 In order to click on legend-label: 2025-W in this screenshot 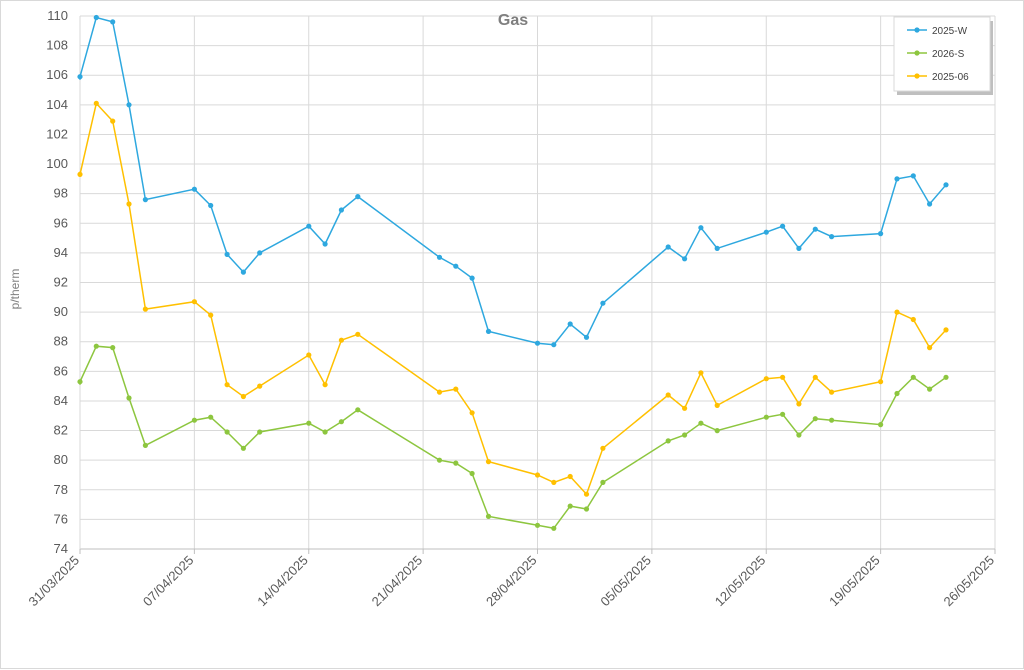, I will do `click(950, 31)`.